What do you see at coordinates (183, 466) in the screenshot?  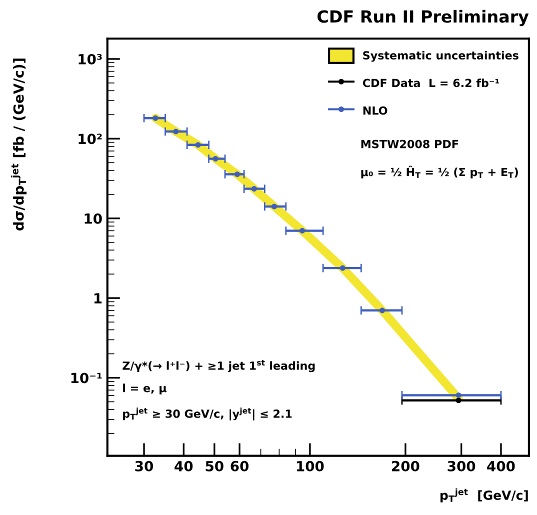 I see `x-tick-label: 40` at bounding box center [183, 466].